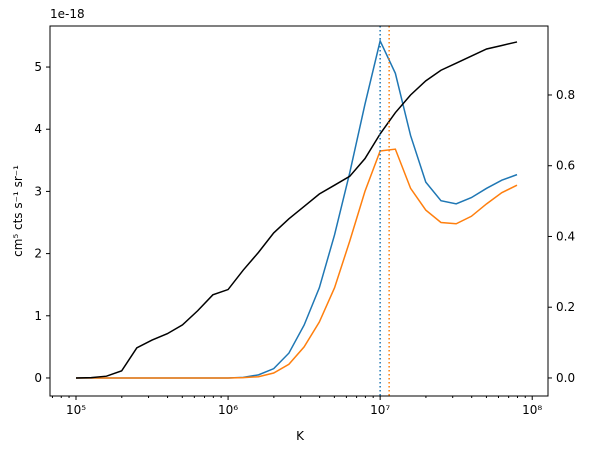  I want to click on y-tick-label: 1, so click(38, 316).